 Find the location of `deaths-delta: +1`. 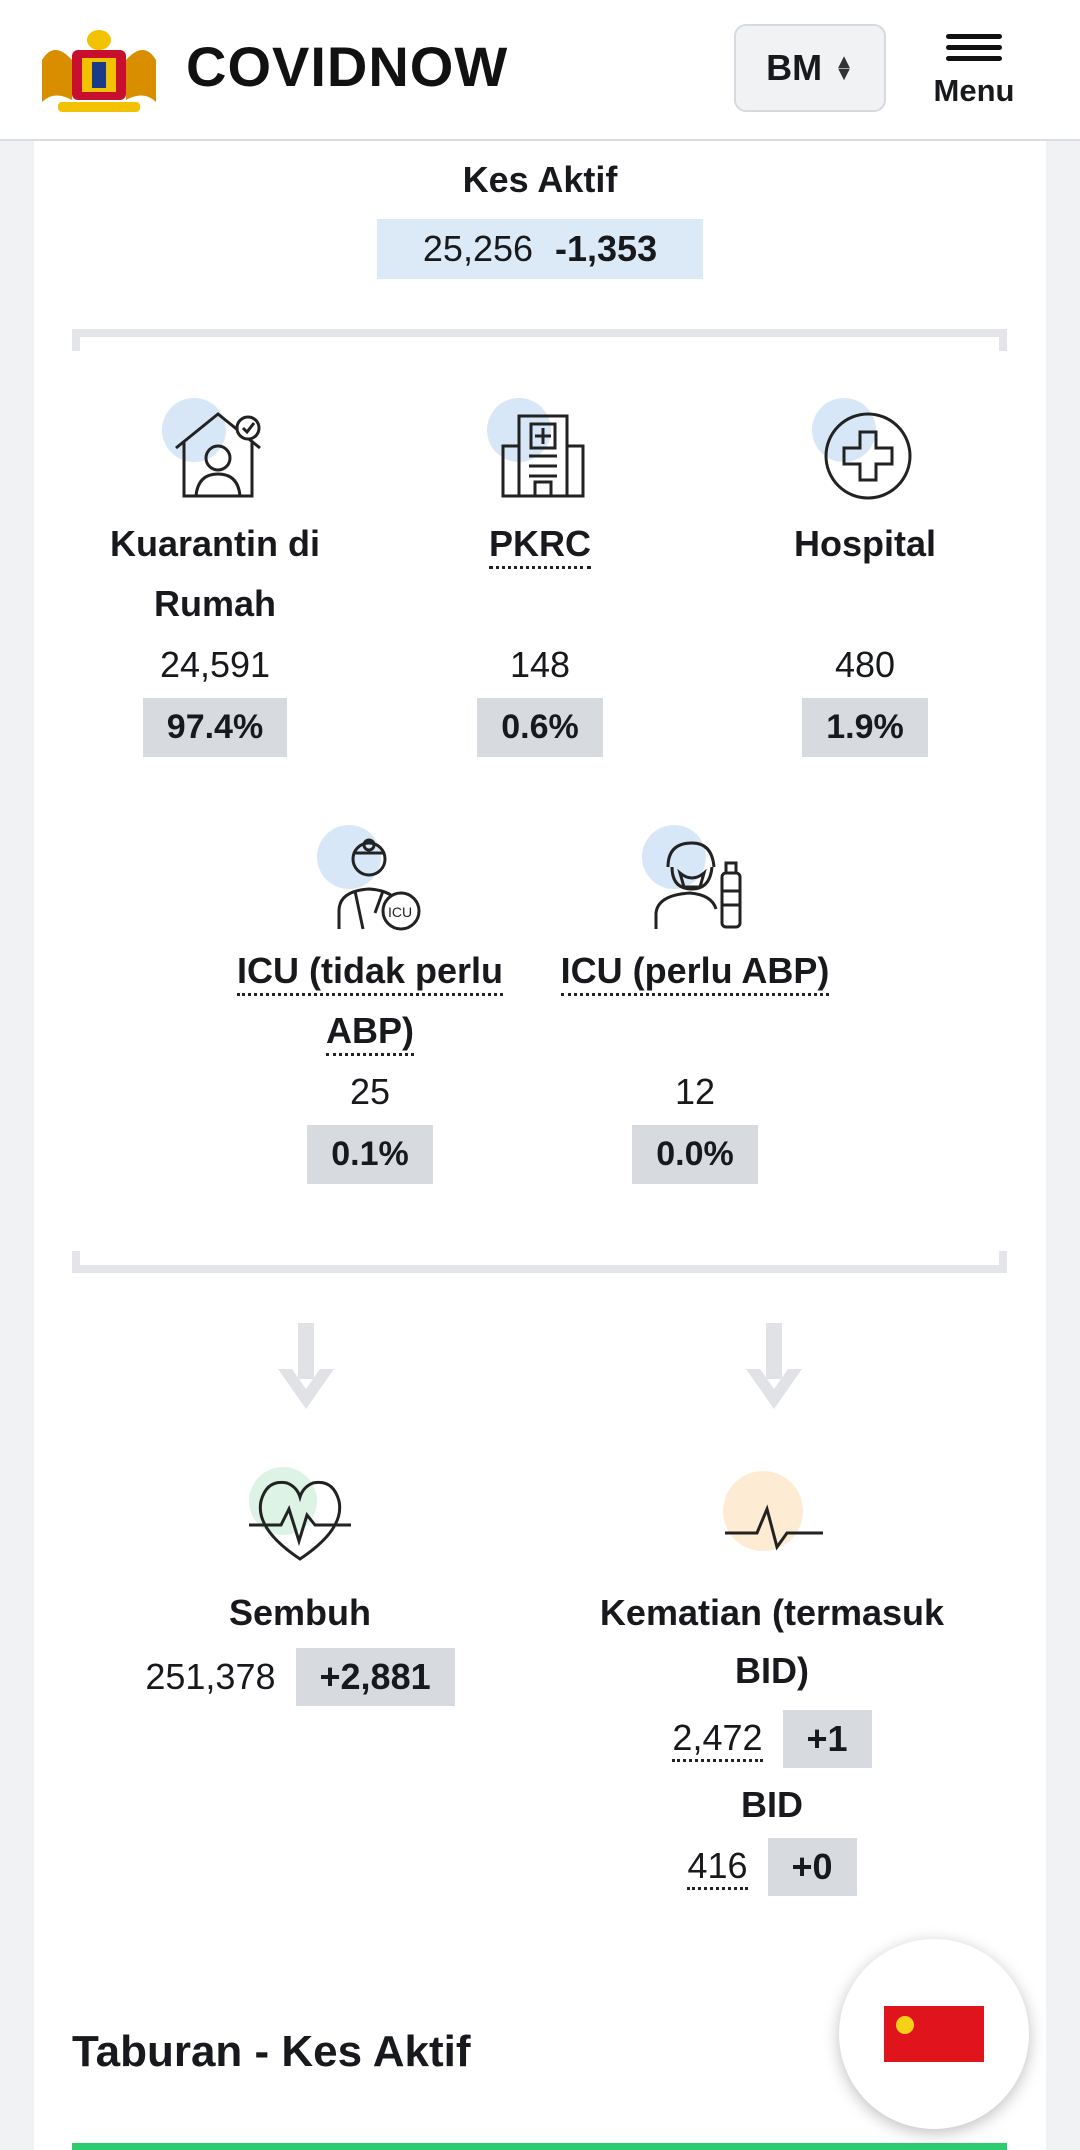

deaths-delta: +1 is located at coordinates (827, 1739).